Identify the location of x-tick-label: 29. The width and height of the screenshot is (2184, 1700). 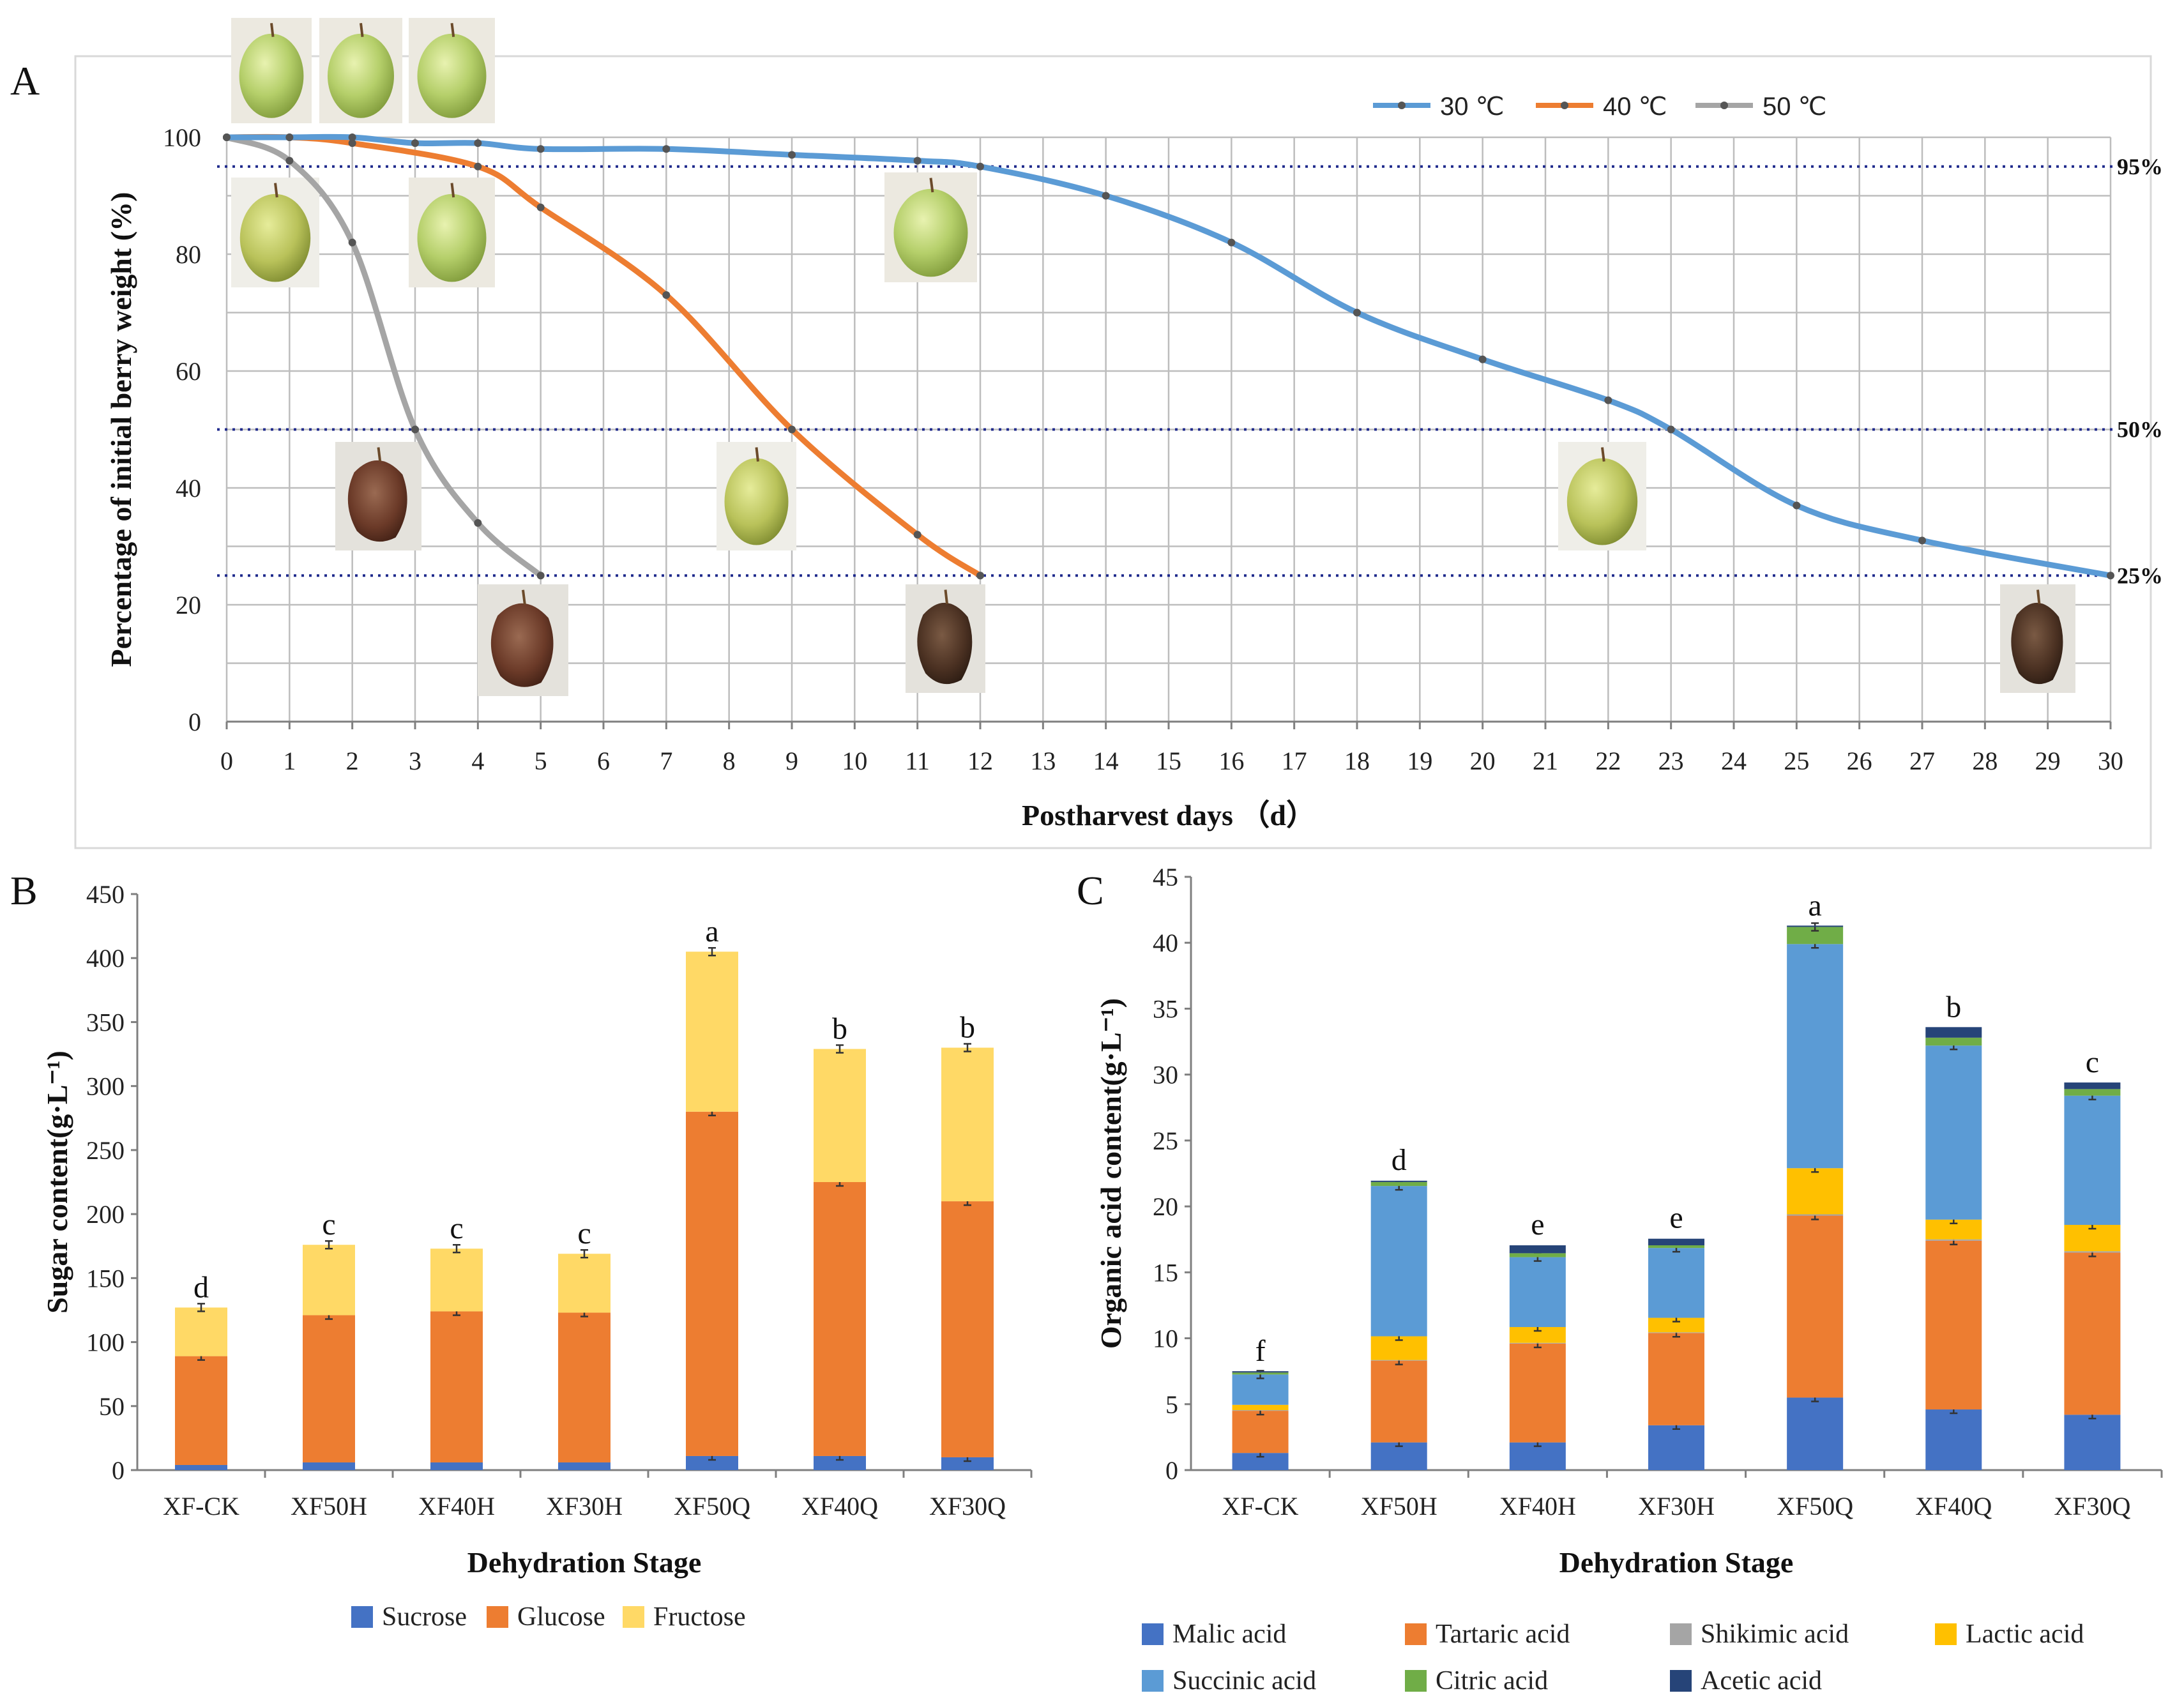
(2048, 761).